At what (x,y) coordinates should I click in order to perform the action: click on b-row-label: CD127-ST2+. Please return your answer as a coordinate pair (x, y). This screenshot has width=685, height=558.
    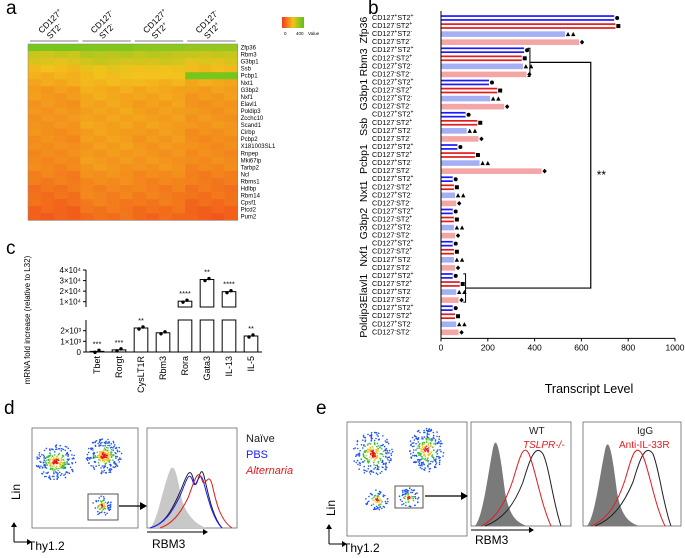
    Looking at the image, I should click on (392, 251).